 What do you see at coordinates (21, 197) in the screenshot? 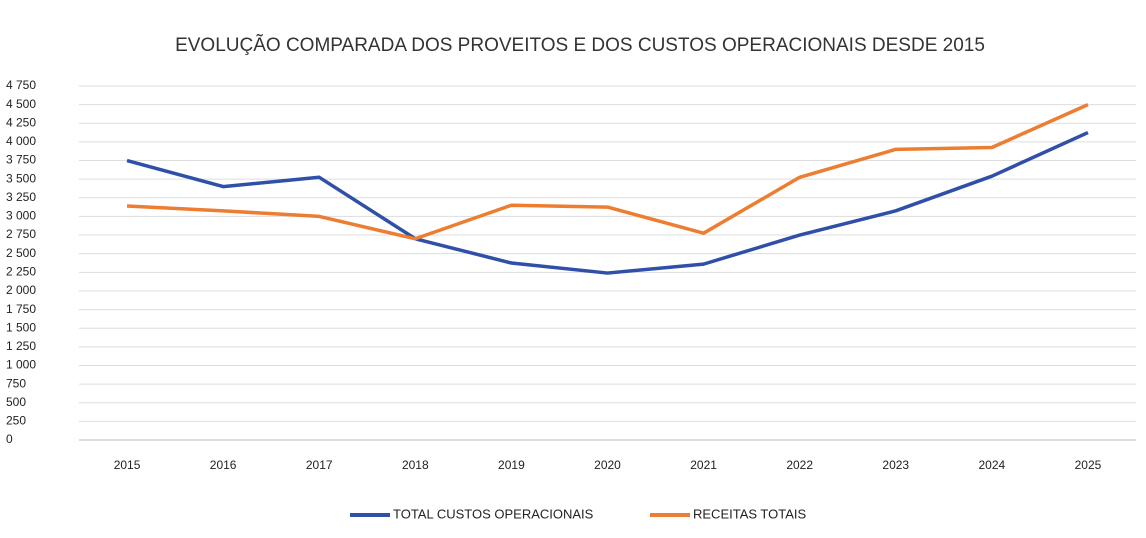
I see `y-tick-label: 3 250` at bounding box center [21, 197].